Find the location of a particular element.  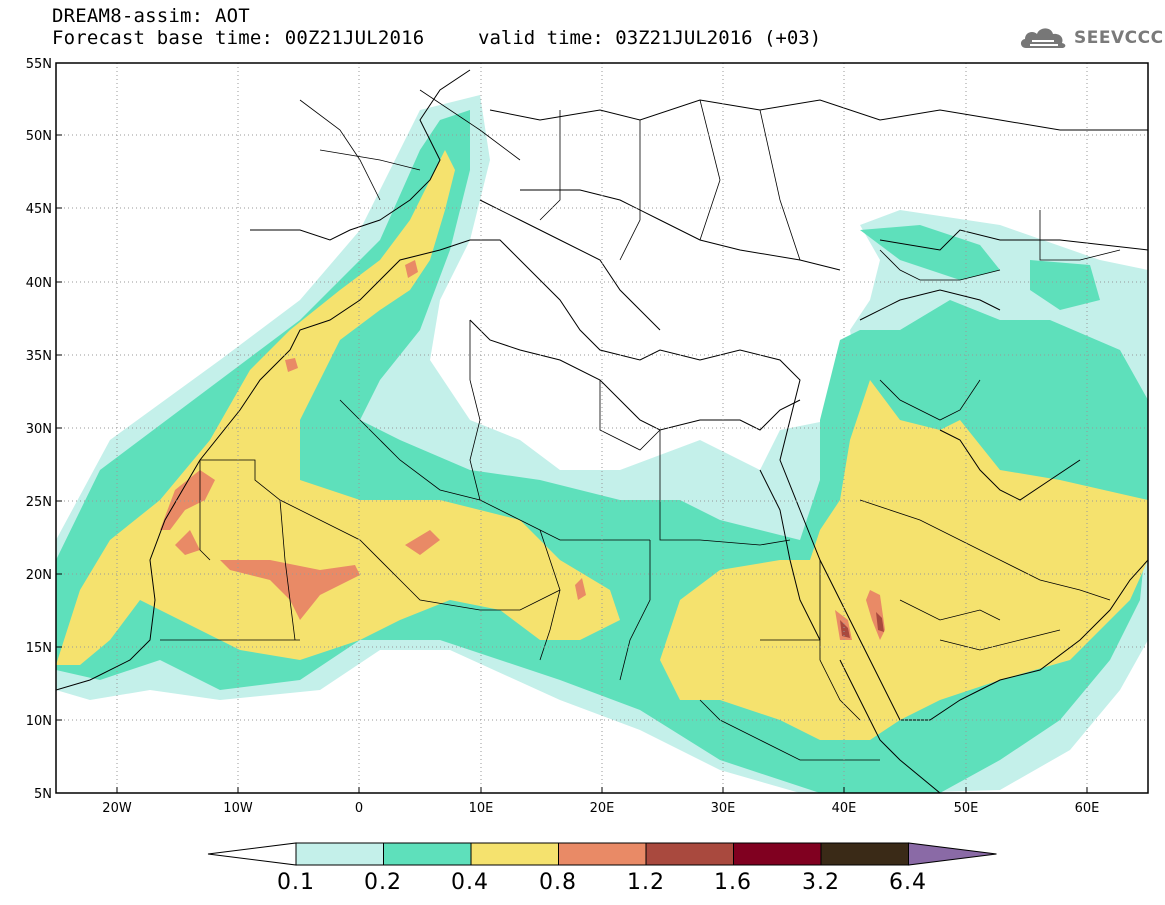

lat-label: 15N is located at coordinates (39, 648).